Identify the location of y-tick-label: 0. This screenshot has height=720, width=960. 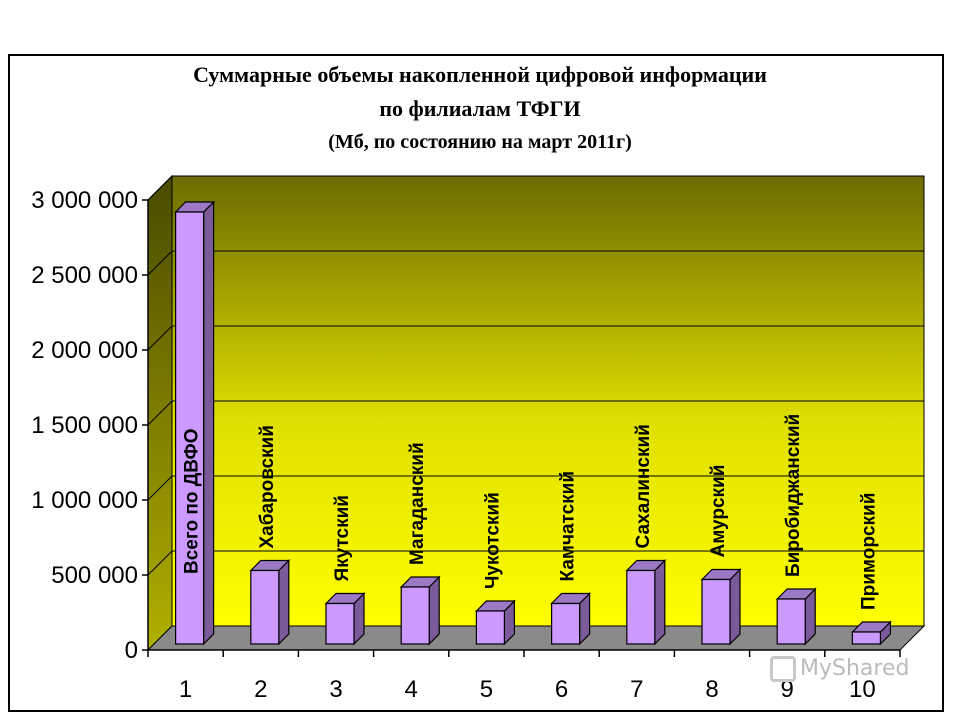
(131, 650).